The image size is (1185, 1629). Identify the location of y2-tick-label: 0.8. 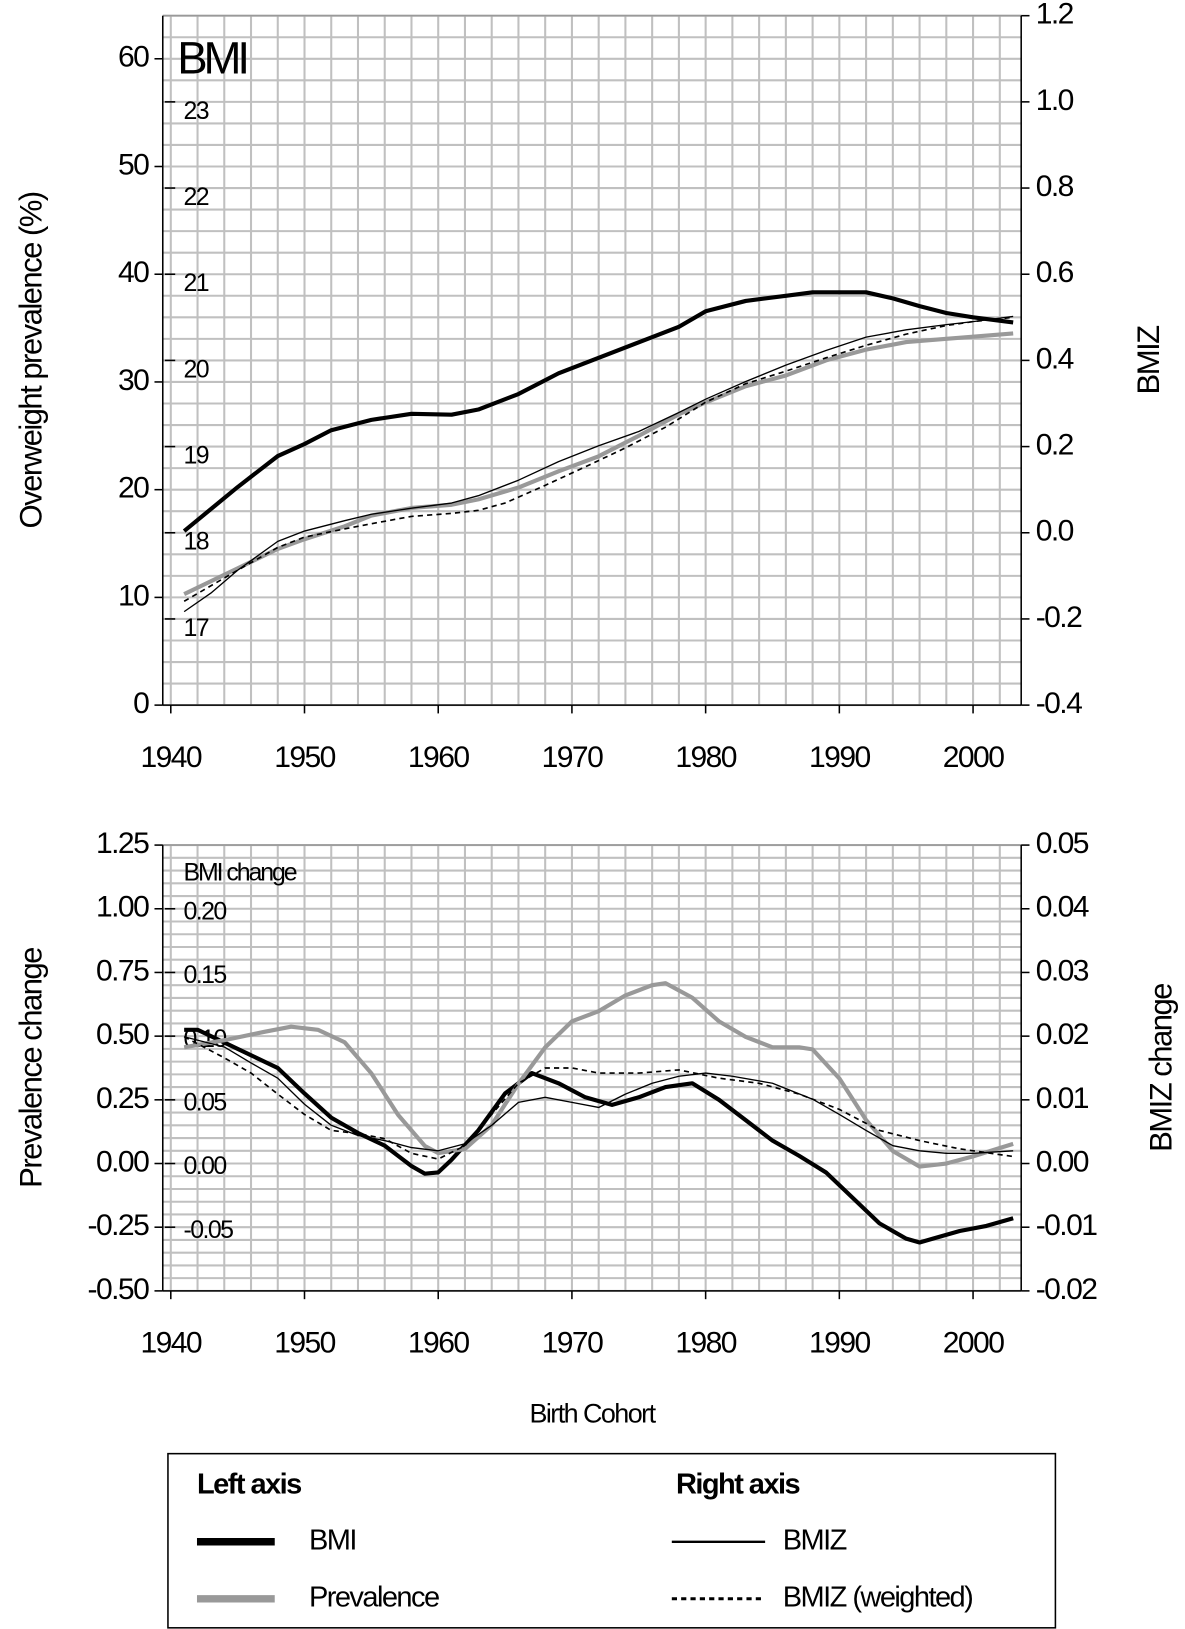
(1055, 186).